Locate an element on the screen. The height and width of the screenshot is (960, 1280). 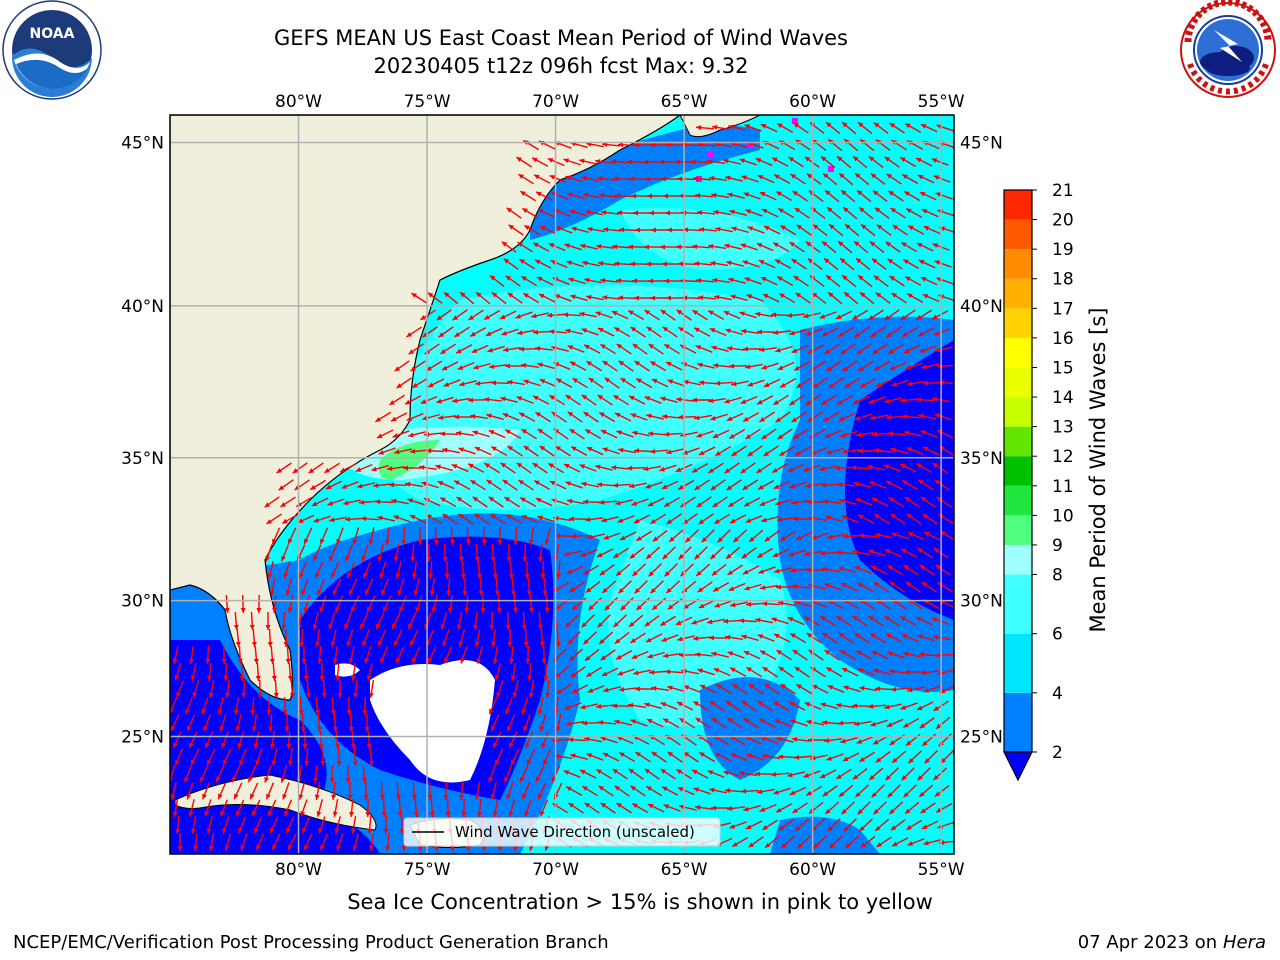
lon-label-bottom: 65°W is located at coordinates (684, 870).